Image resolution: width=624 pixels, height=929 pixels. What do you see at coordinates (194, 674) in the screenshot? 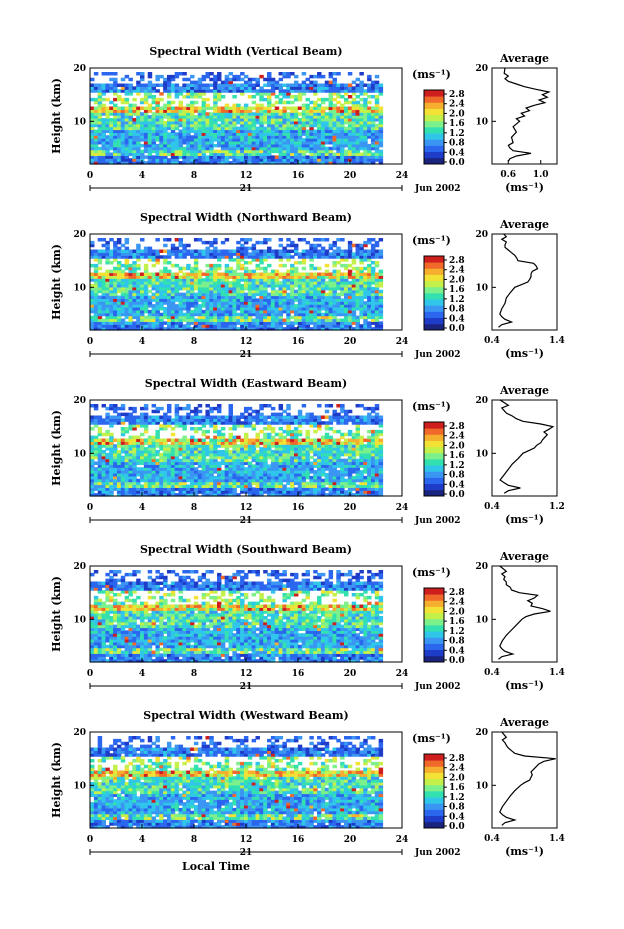
I see `x-tick-label: 8` at bounding box center [194, 674].